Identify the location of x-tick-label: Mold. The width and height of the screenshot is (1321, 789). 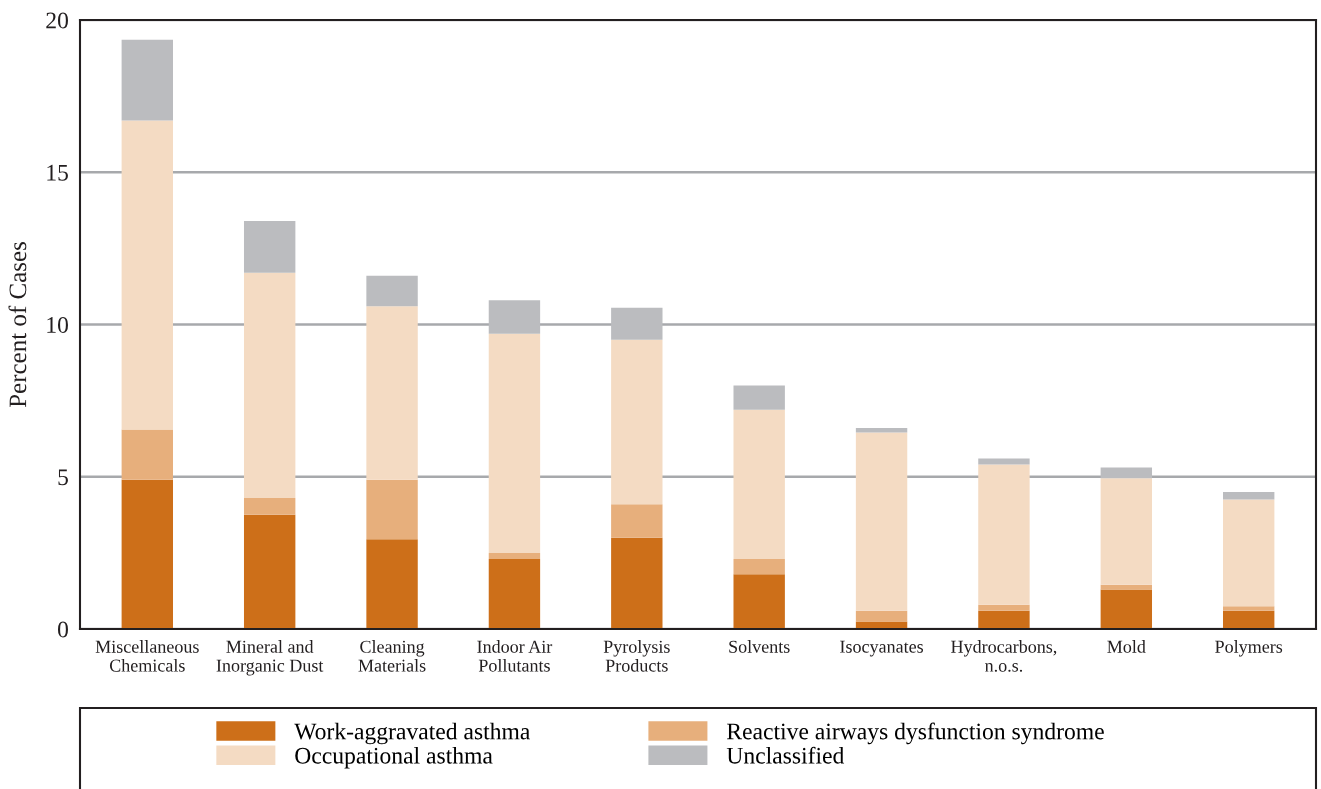
(1126, 646).